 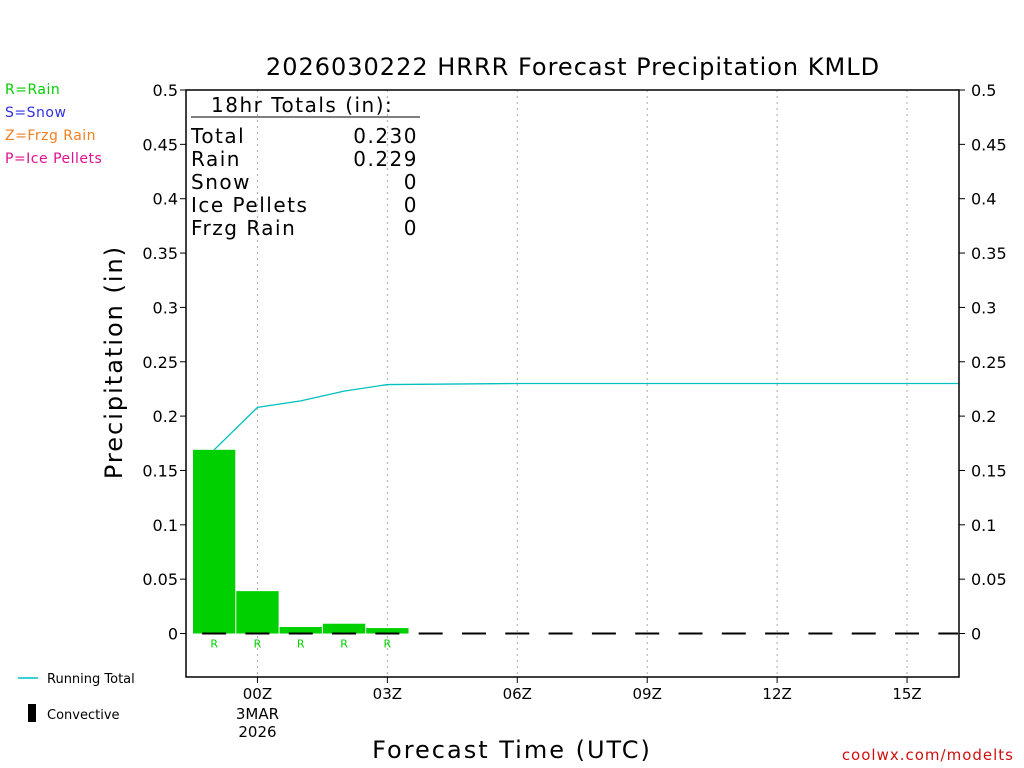 I want to click on running-total-line, so click(x=586, y=416).